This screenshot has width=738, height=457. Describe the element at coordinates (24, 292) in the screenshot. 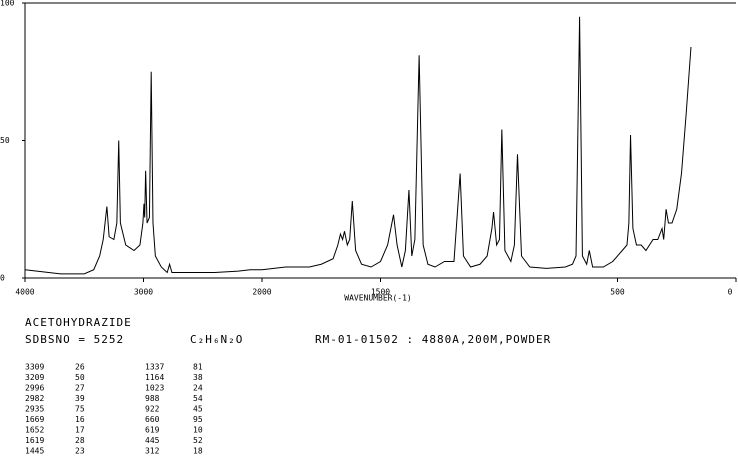

I see `x-tick-label: 4000` at that location.